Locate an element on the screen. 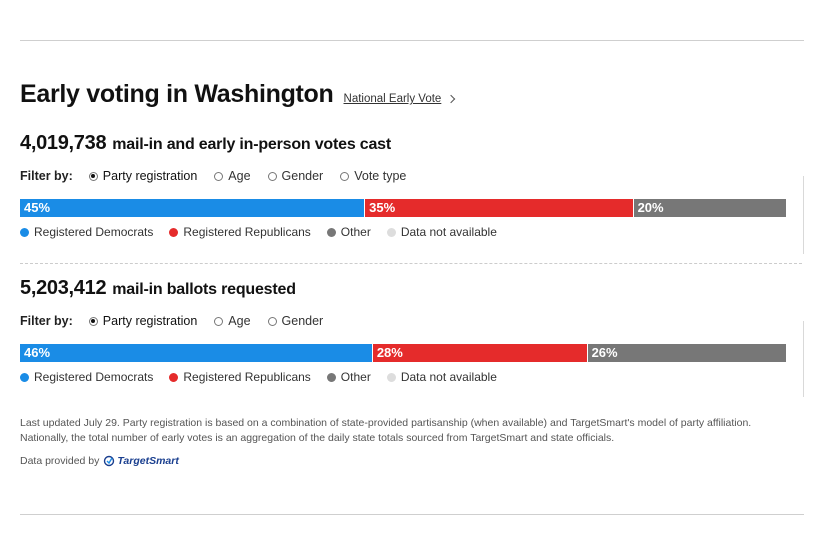  votes-cast-stacked-bar: 45% 35% 20% is located at coordinates (403, 208).